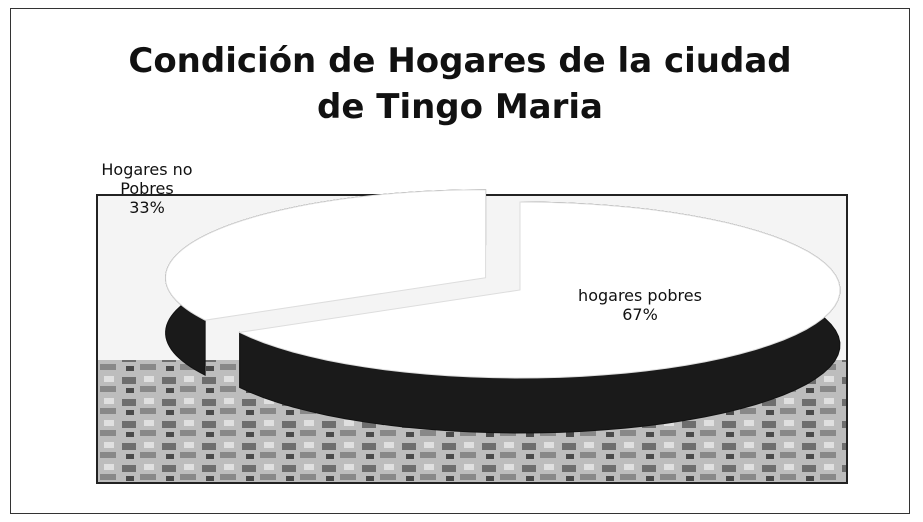  Describe the element at coordinates (640, 314) in the screenshot. I see `value-label: 67%` at that location.